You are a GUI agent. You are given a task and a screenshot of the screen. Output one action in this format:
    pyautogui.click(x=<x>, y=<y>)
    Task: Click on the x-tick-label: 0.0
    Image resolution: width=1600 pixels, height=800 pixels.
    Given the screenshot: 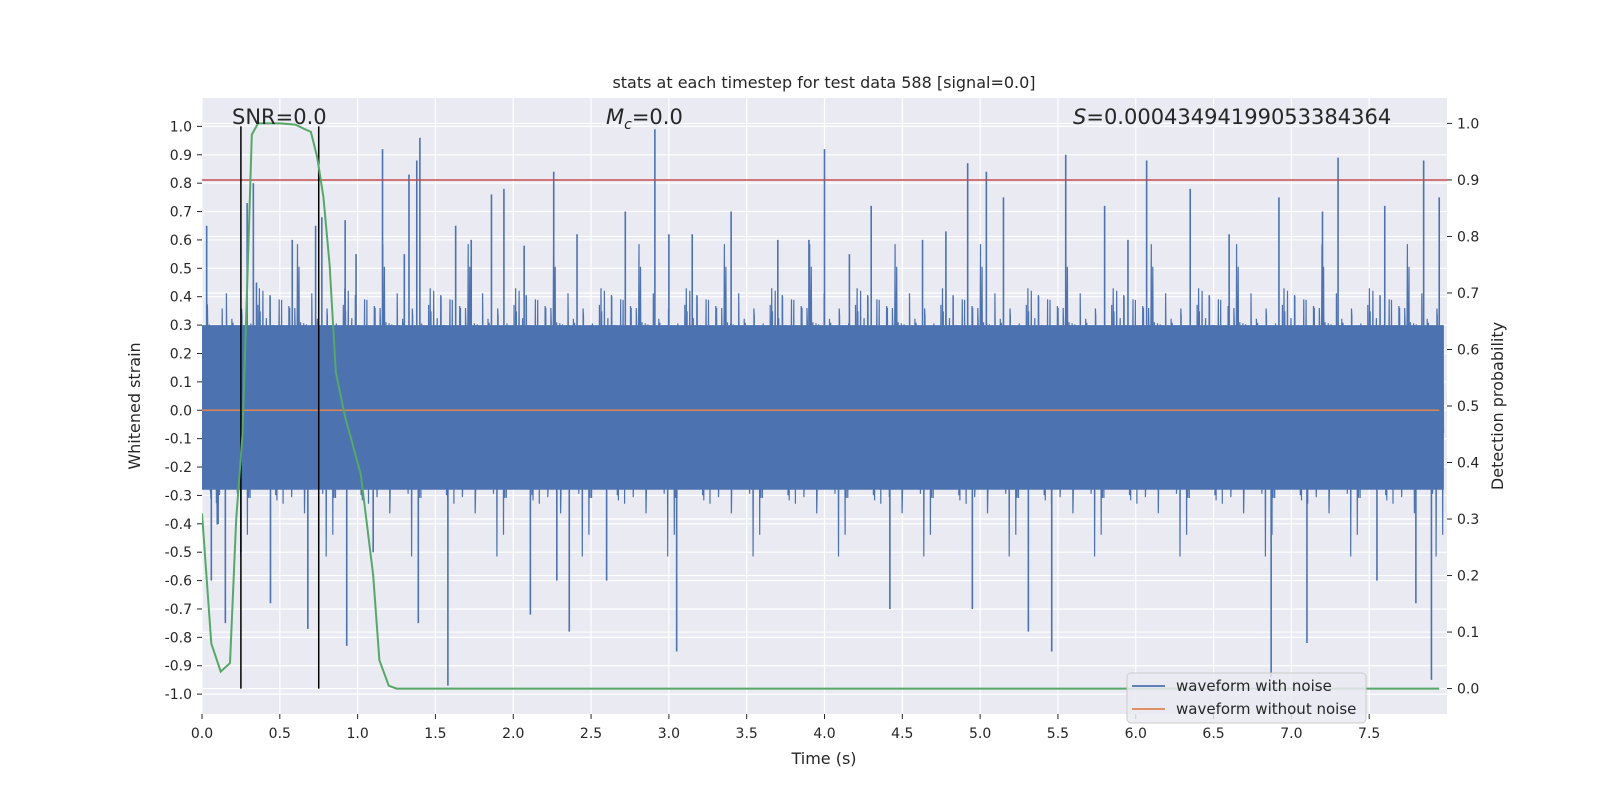 What is the action you would take?
    pyautogui.click(x=202, y=734)
    